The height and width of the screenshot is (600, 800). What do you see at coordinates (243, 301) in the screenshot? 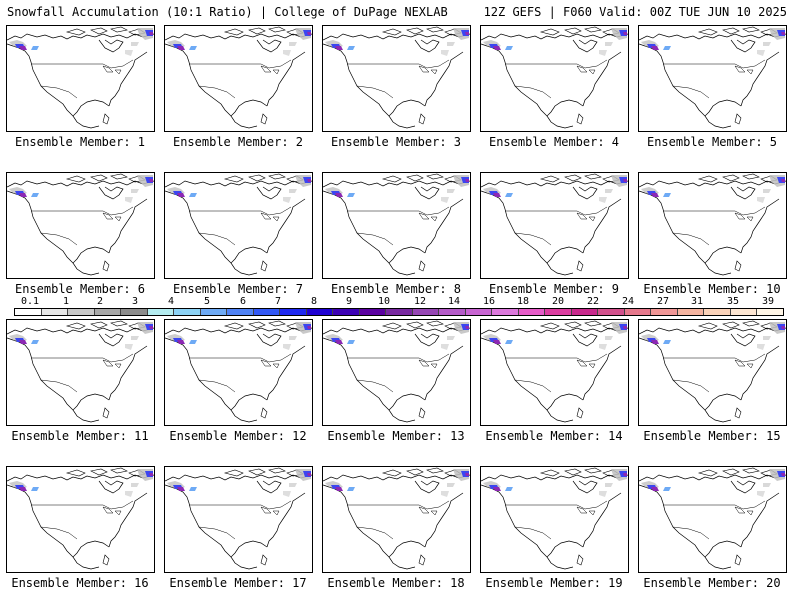
I see `colorbar-tick-label: 6` at bounding box center [243, 301].